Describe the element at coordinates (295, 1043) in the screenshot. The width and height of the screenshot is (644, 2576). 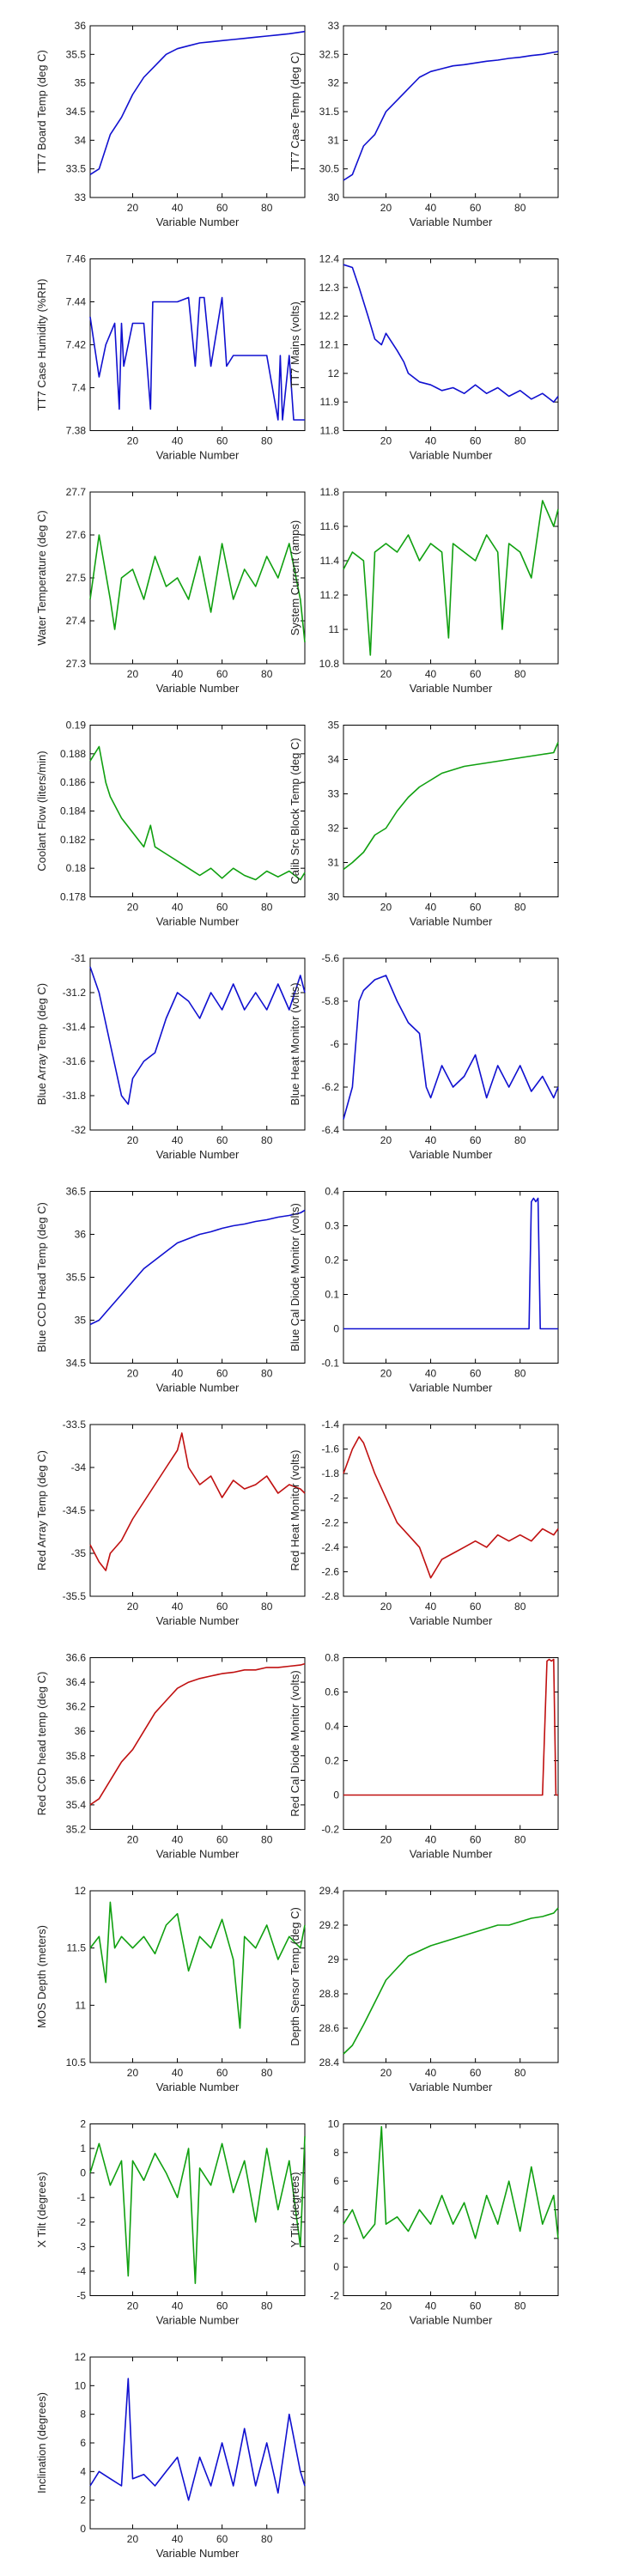
I see `y-axis-label: Blue Heat Monitor (volts)` at that location.